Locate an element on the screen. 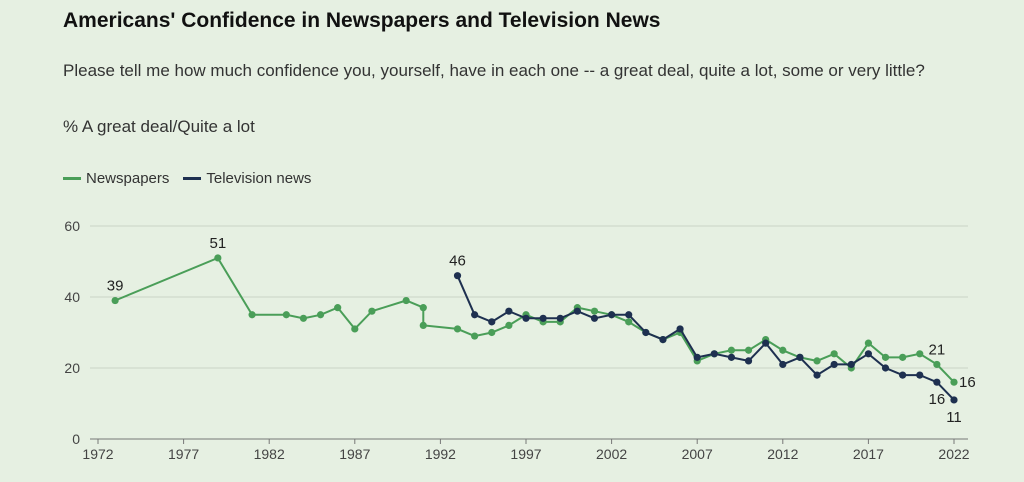  x-tick-label: 1972 is located at coordinates (97, 454).